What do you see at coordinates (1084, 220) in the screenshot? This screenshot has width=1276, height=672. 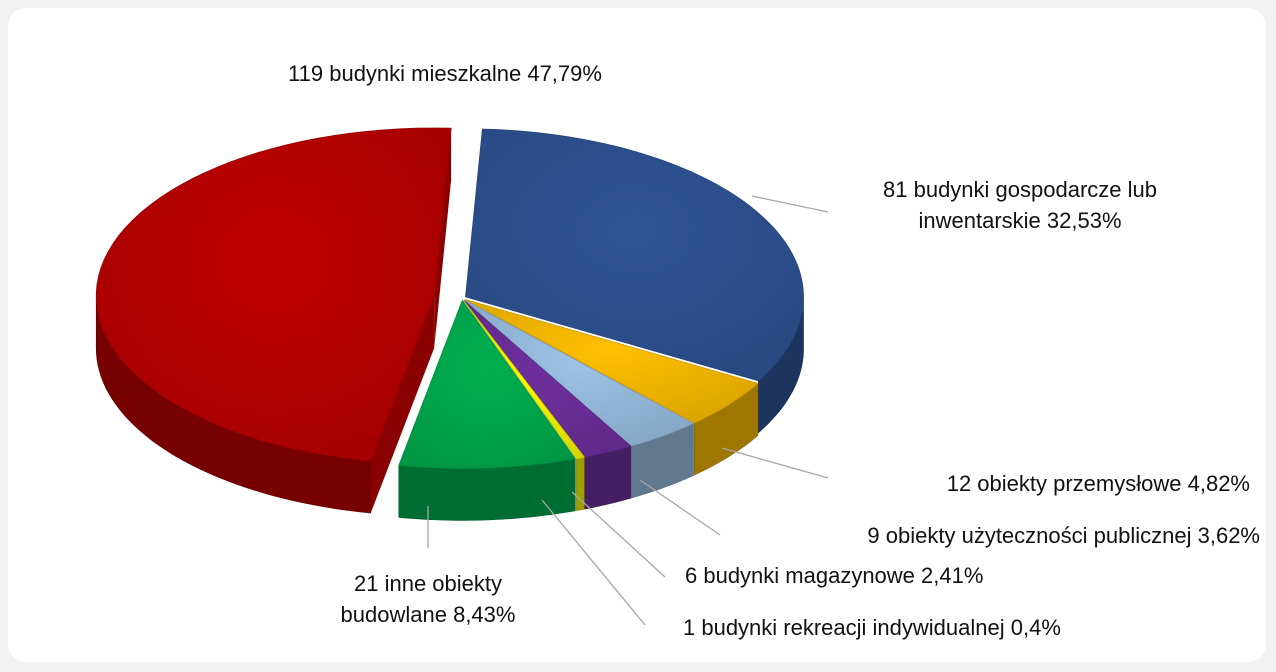 I see `value-label: 32,53%` at bounding box center [1084, 220].